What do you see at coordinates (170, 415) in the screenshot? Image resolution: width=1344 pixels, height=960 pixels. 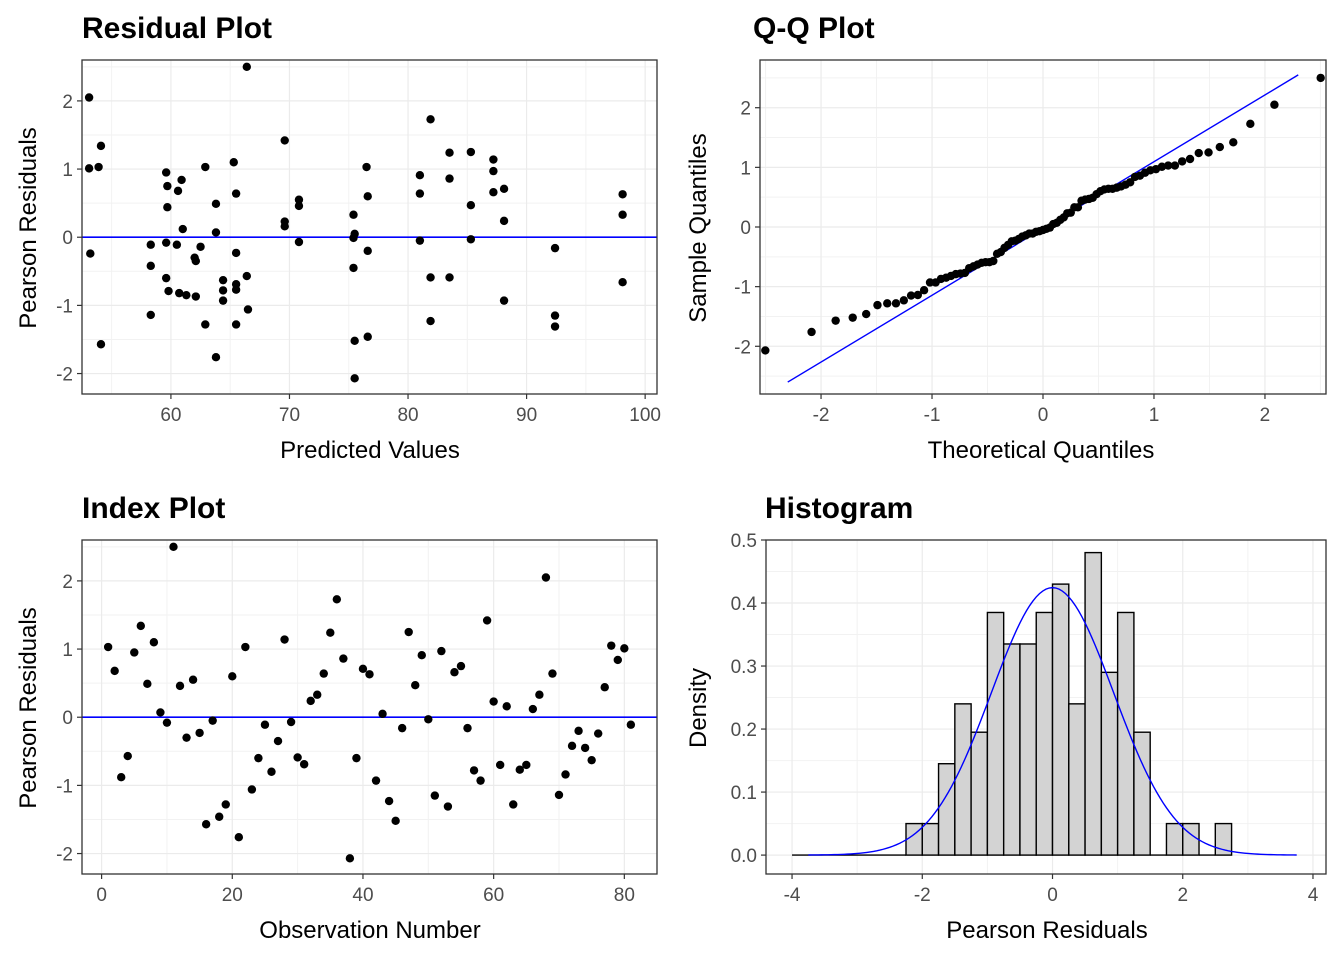 I see `x-tick-label: 60` at bounding box center [170, 415].